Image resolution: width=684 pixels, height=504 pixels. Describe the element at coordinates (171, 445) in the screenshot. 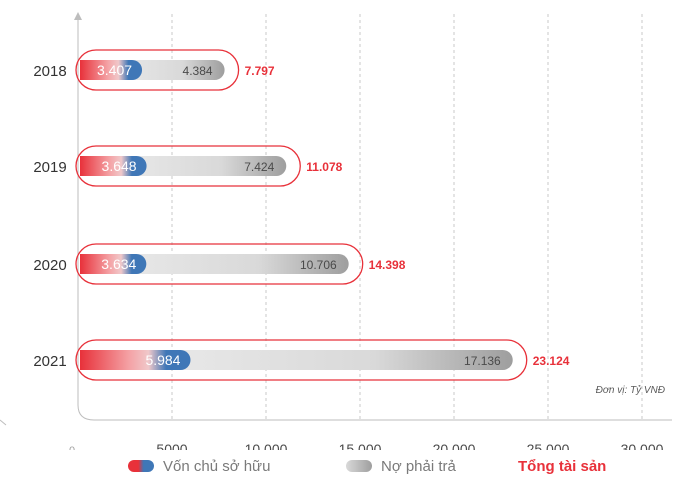

I see `x-tick-label: 5000` at that location.